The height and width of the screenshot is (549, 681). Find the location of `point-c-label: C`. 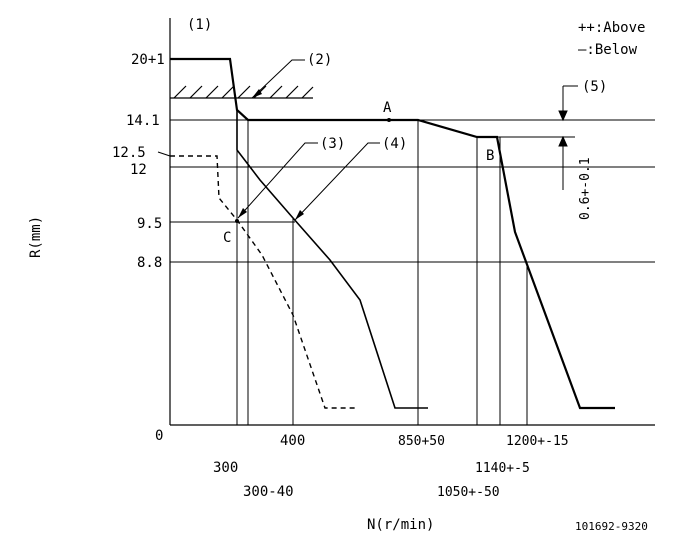

point-c-label: C is located at coordinates (227, 238).